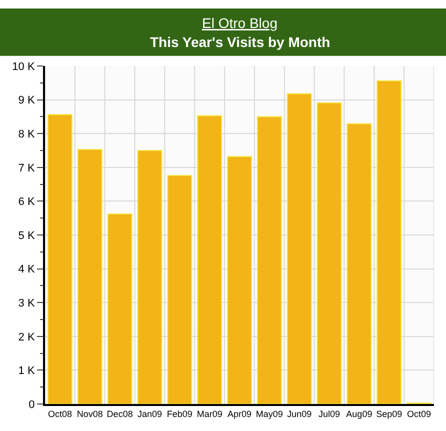 This screenshot has height=431, width=446. I want to click on y-tick-label: 6 K, so click(27, 202).